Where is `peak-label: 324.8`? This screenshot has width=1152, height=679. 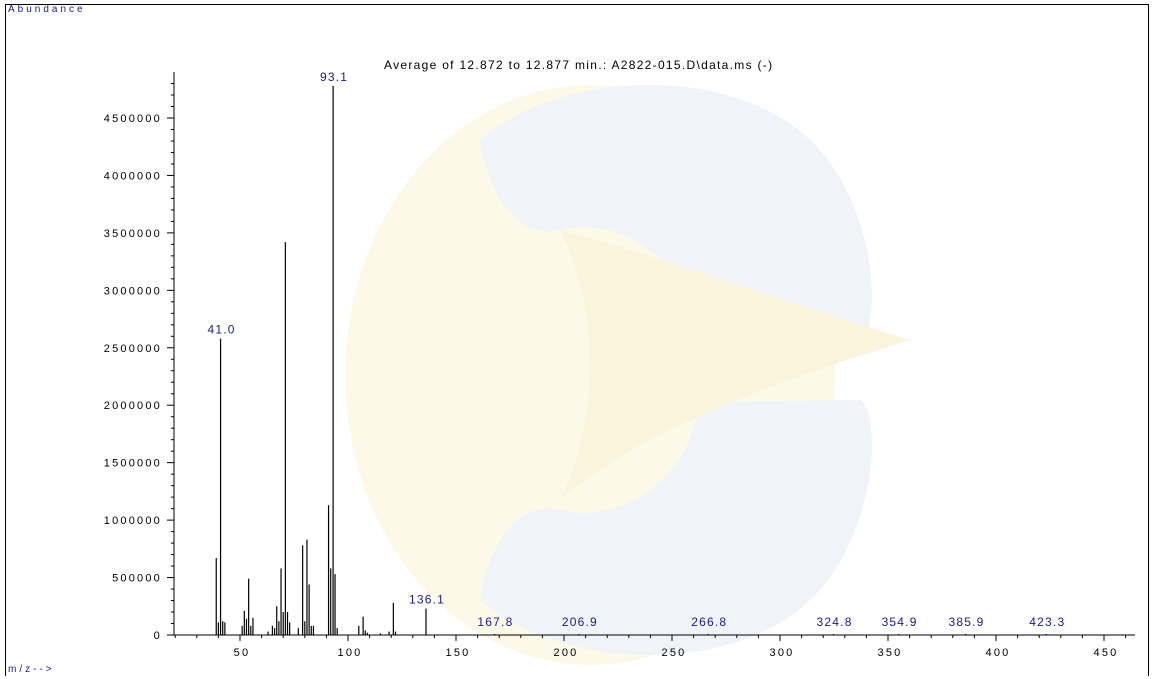
peak-label: 324.8 is located at coordinates (835, 622).